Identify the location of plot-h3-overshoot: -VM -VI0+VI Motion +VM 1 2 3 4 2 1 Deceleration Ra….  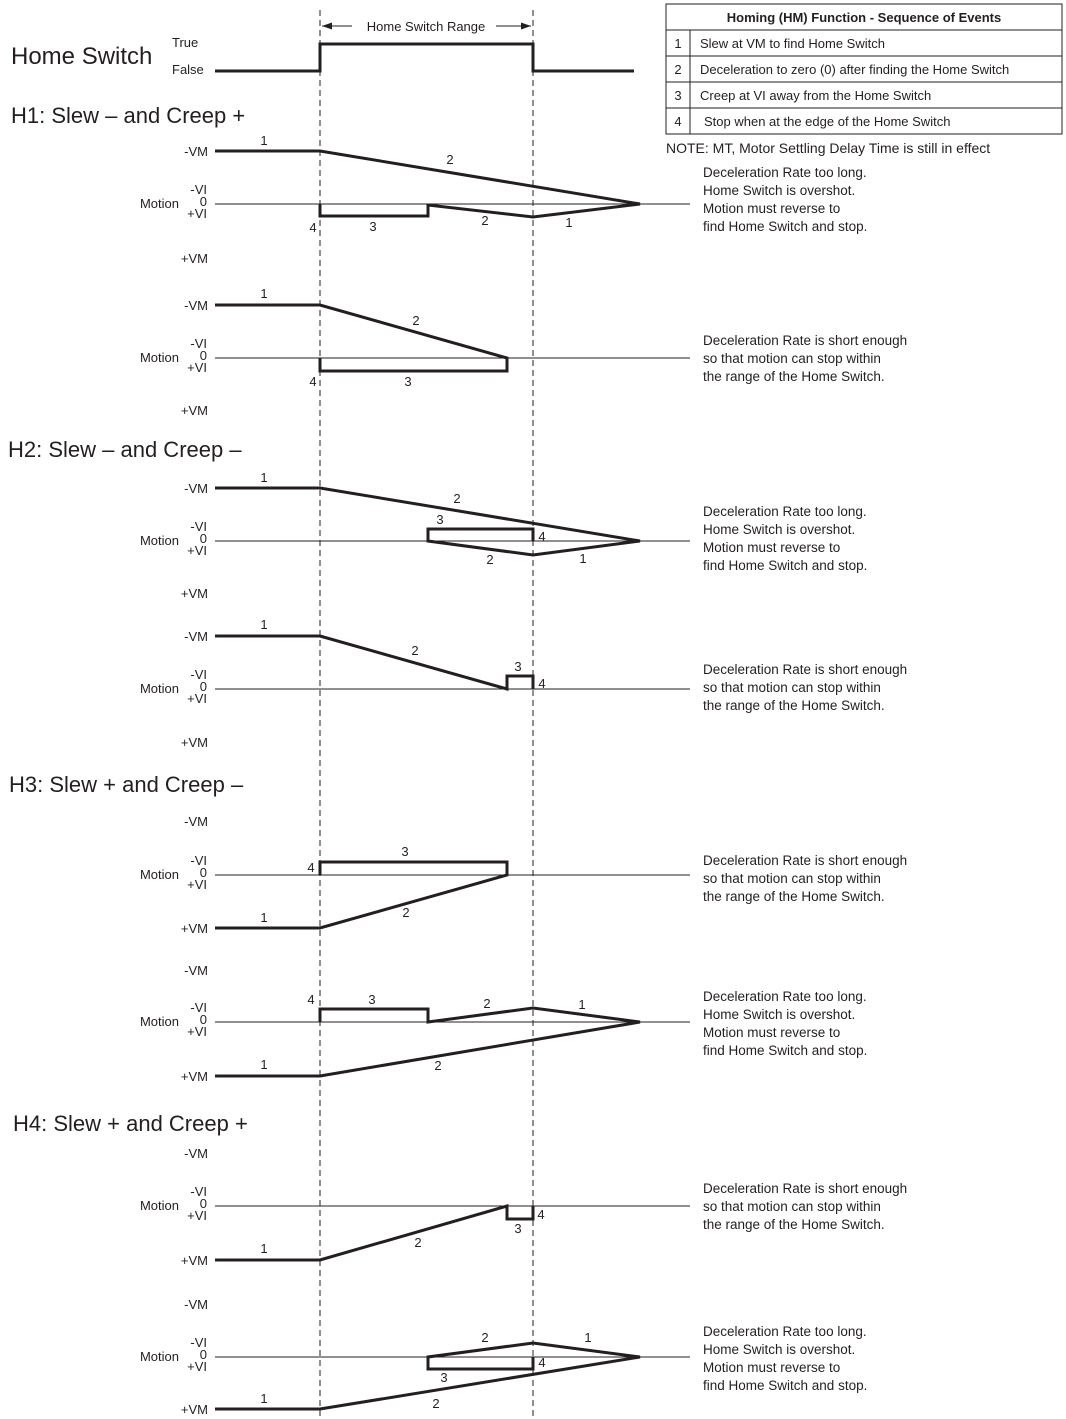
(503, 1023).